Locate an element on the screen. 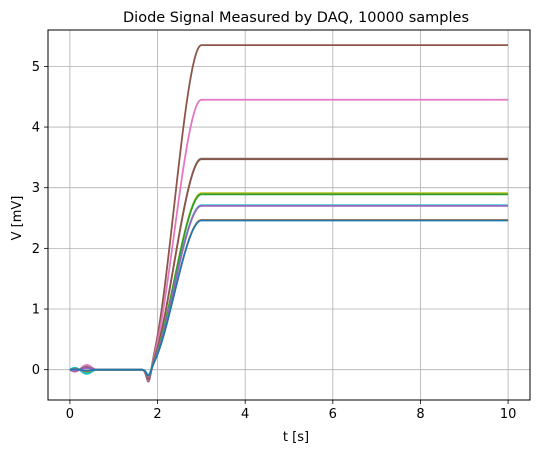 The height and width of the screenshot is (453, 554). y-tick-label: 2 is located at coordinates (36, 249).